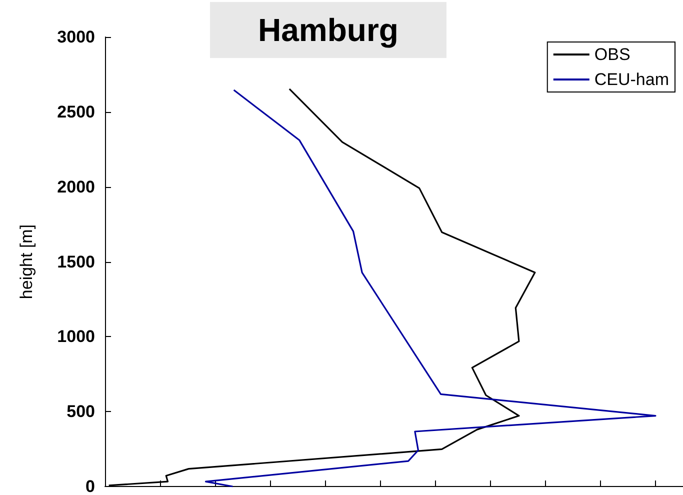  What do you see at coordinates (76, 336) in the screenshot?
I see `y-tick-label: 1000` at bounding box center [76, 336].